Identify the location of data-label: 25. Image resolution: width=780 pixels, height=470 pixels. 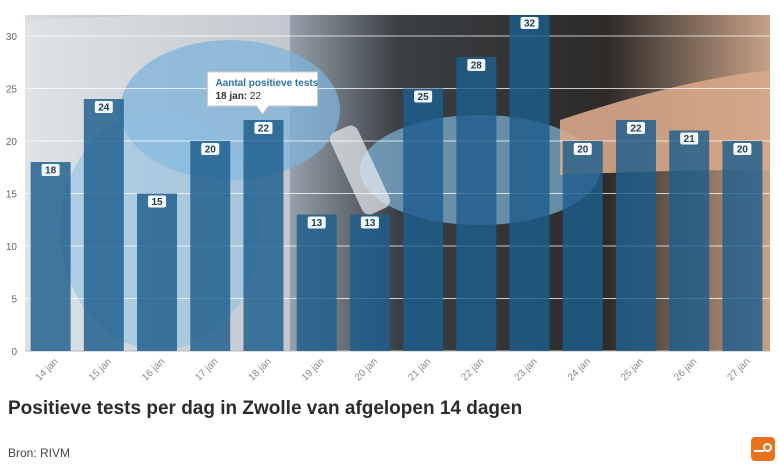
(423, 96).